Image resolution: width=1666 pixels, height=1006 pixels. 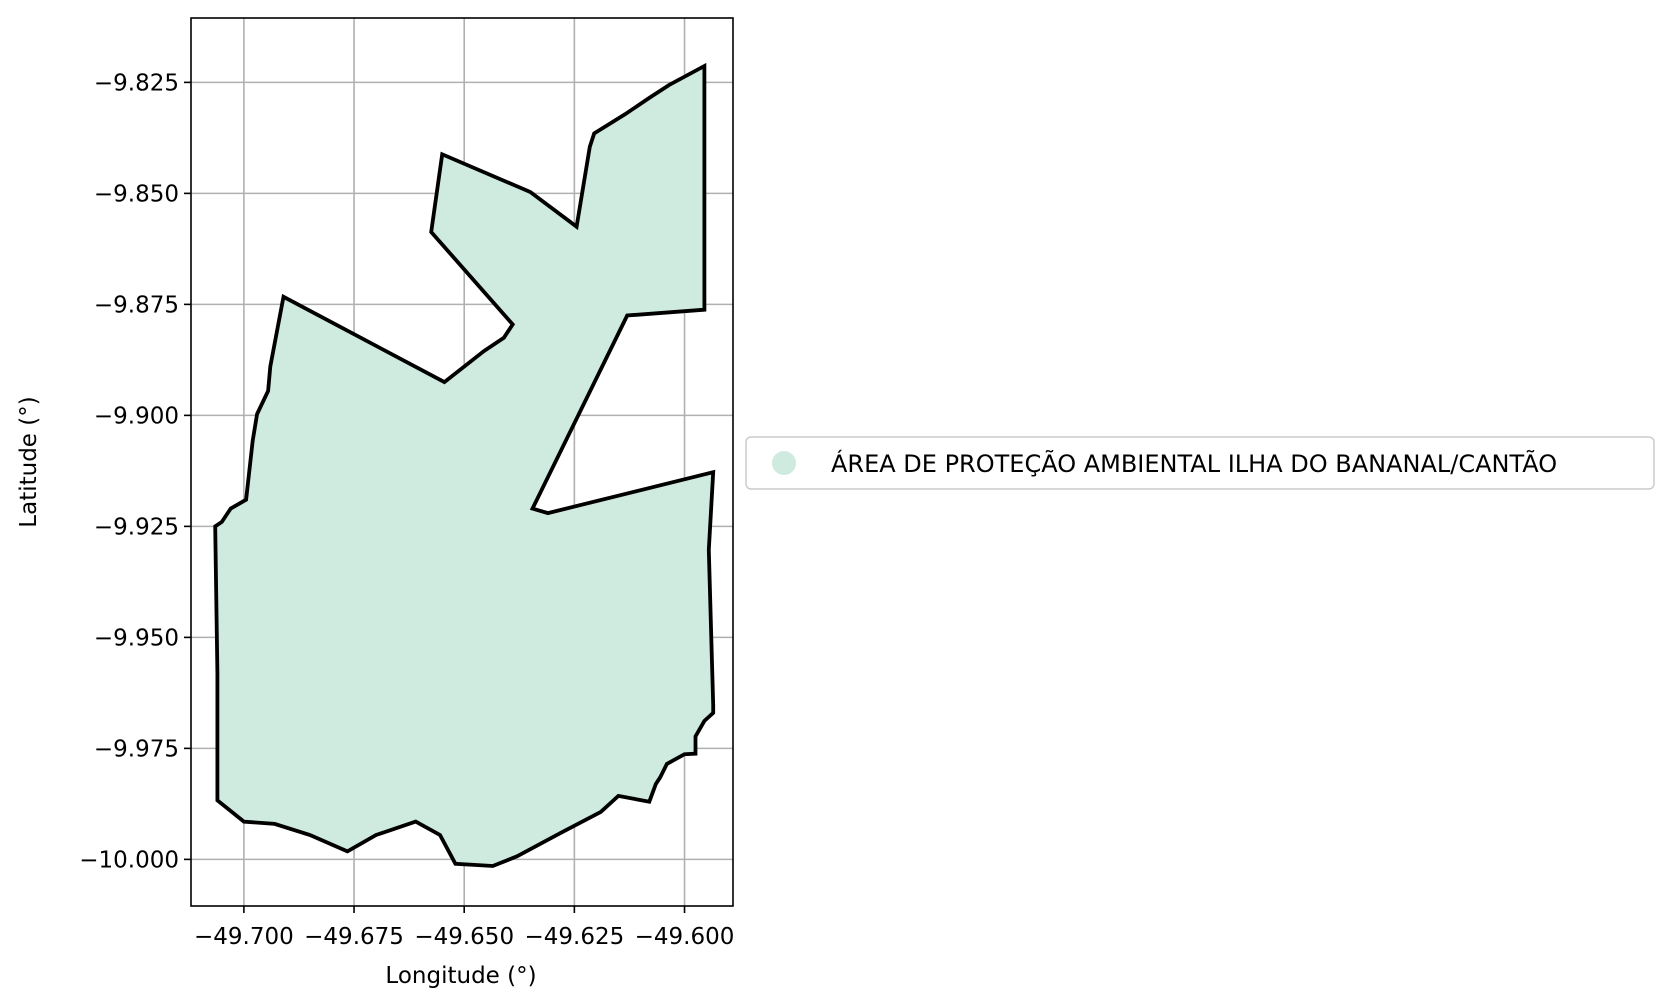 I want to click on y-tick-label: −9.825, so click(x=136, y=83).